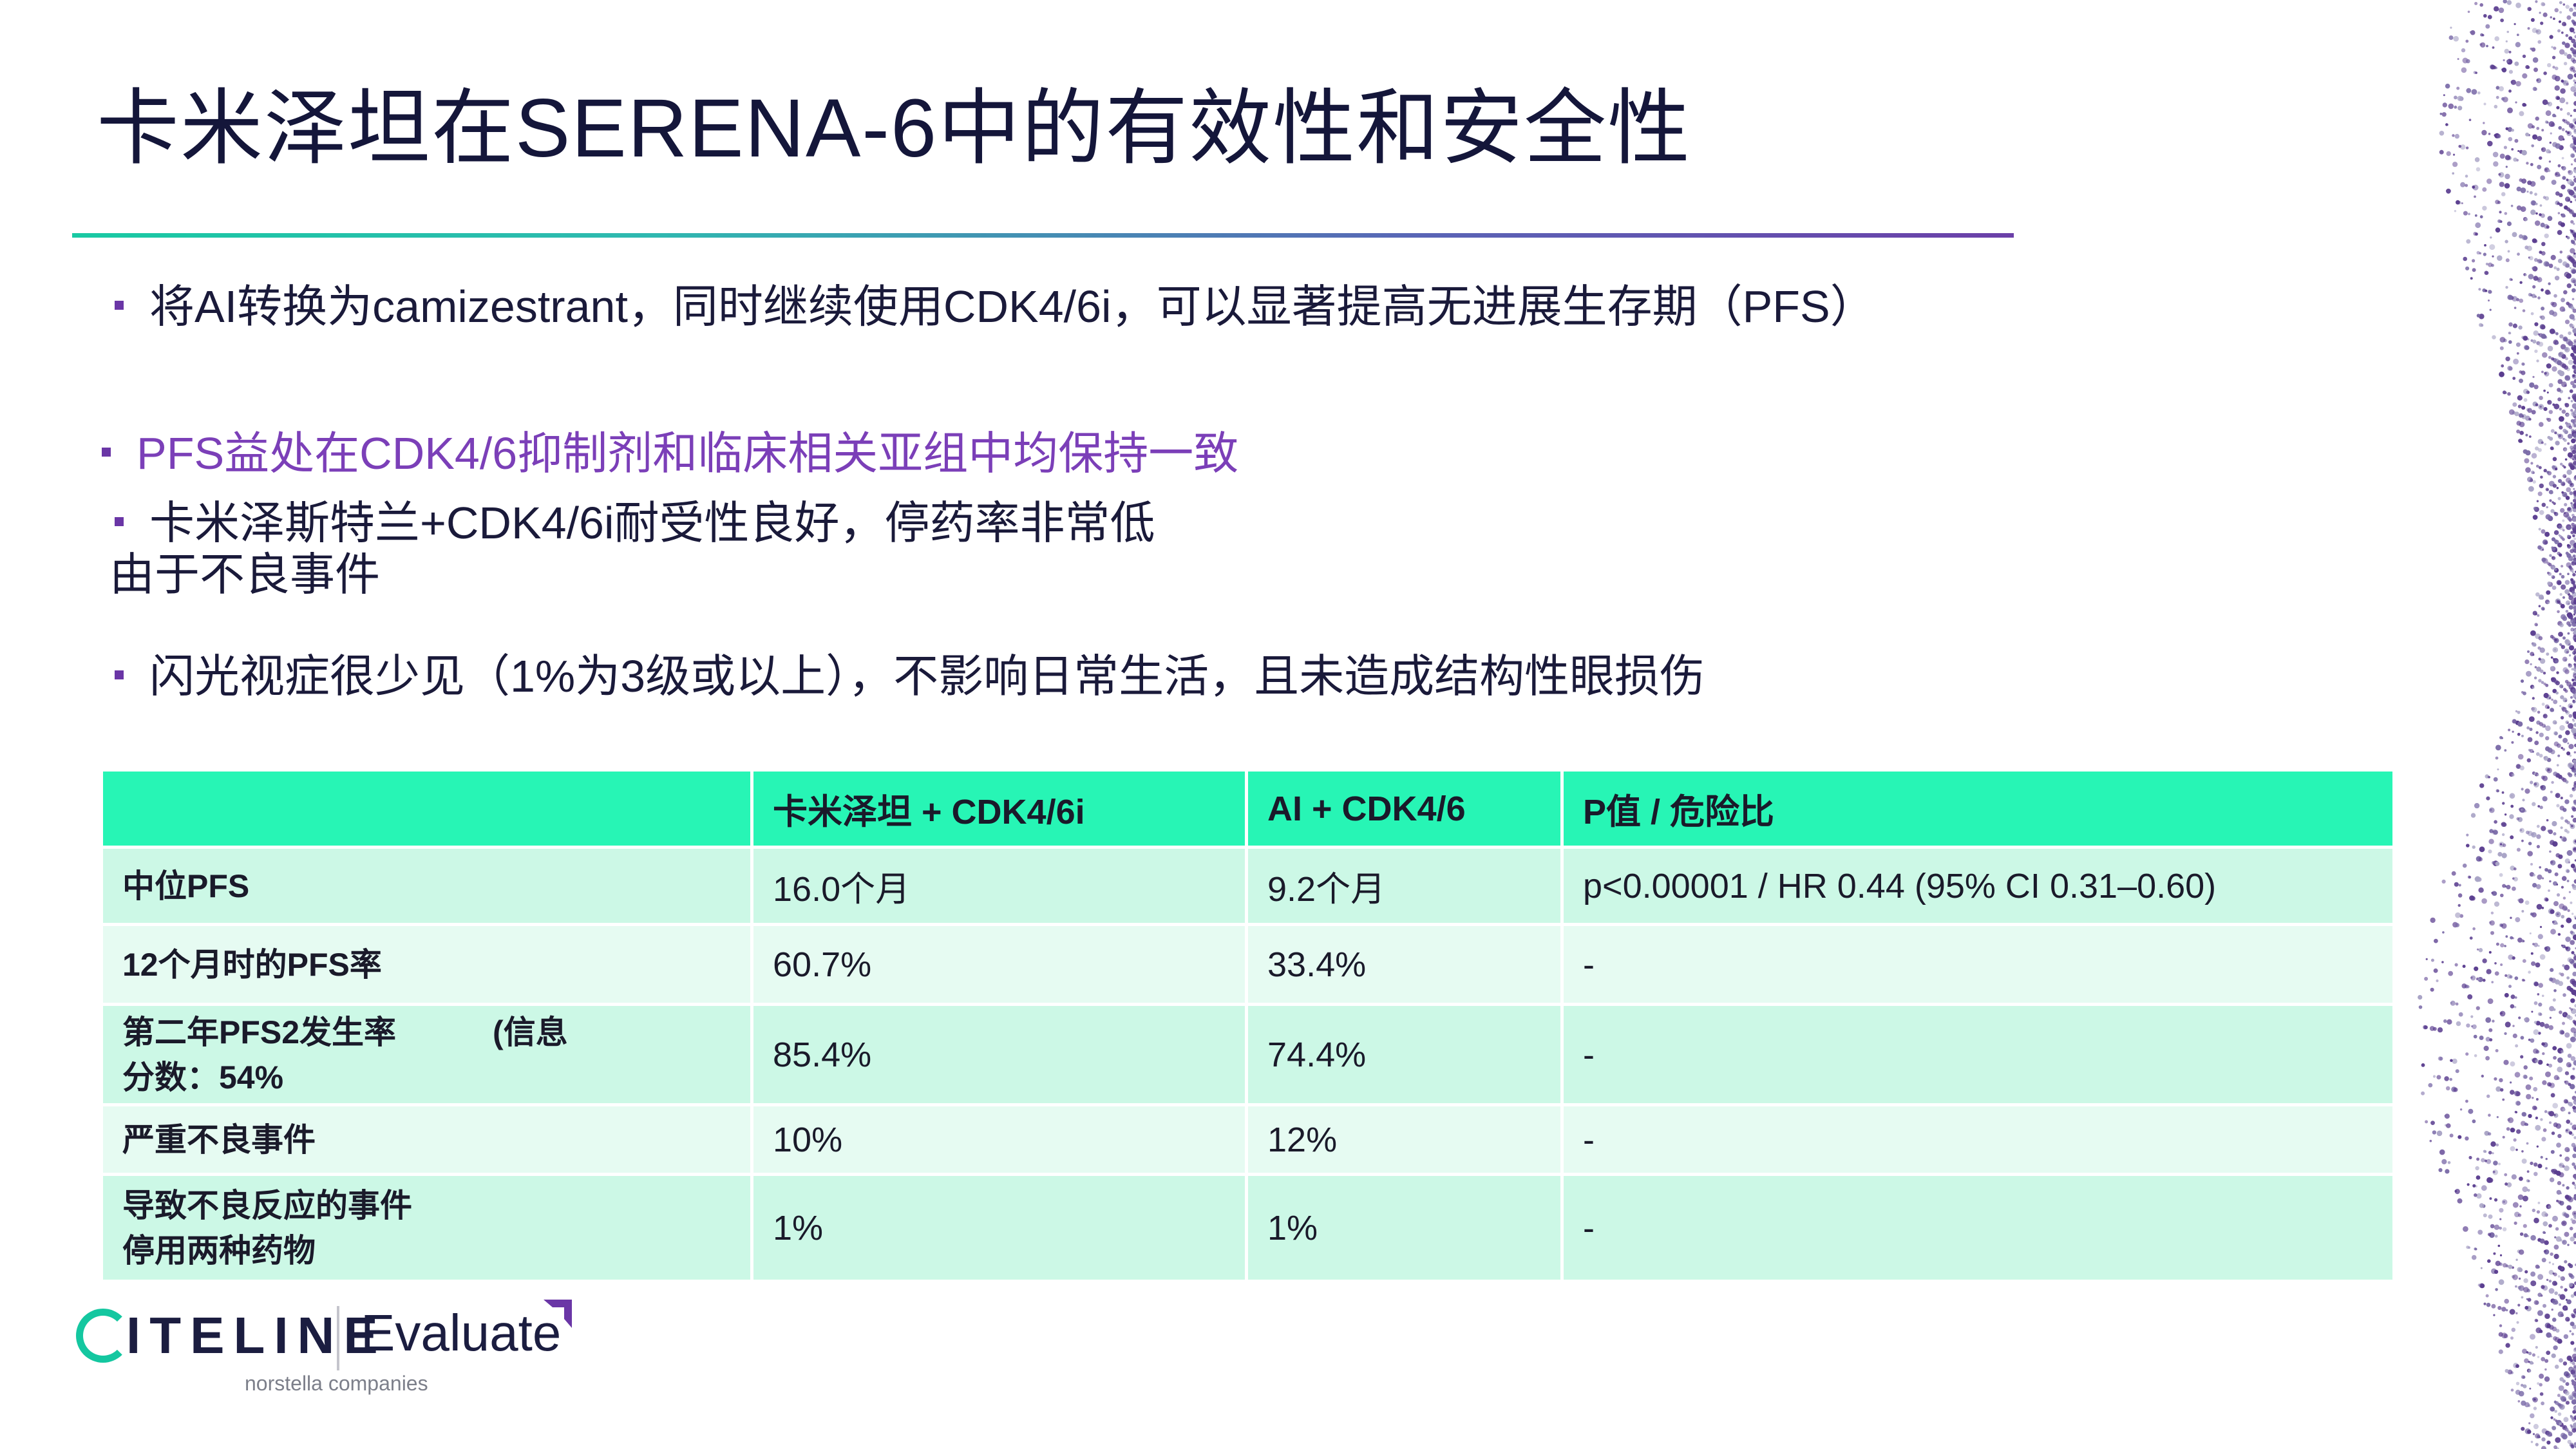 The height and width of the screenshot is (1449, 2576). What do you see at coordinates (688, 453) in the screenshot?
I see `bullet-text: PFS益处在CDK4/6抑制剂和临床相关亚组中均保持一致` at bounding box center [688, 453].